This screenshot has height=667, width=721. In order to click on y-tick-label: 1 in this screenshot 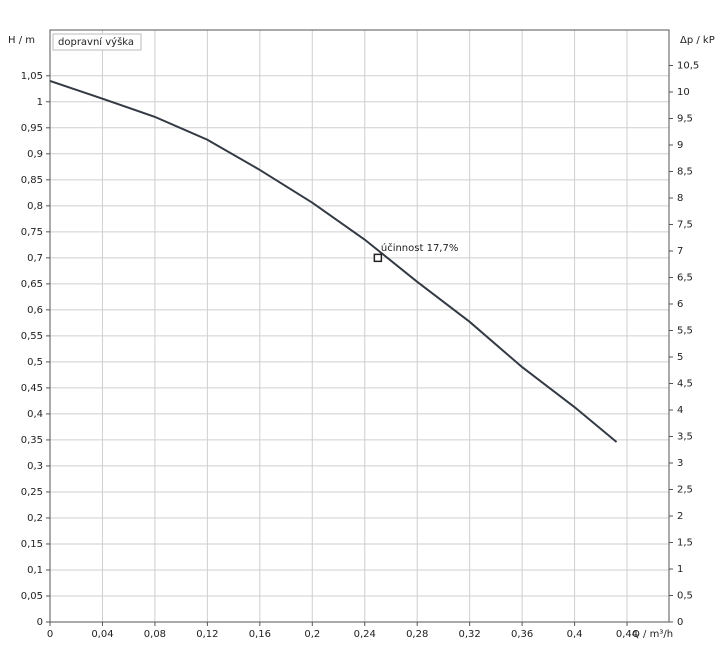, I will do `click(40, 102)`.